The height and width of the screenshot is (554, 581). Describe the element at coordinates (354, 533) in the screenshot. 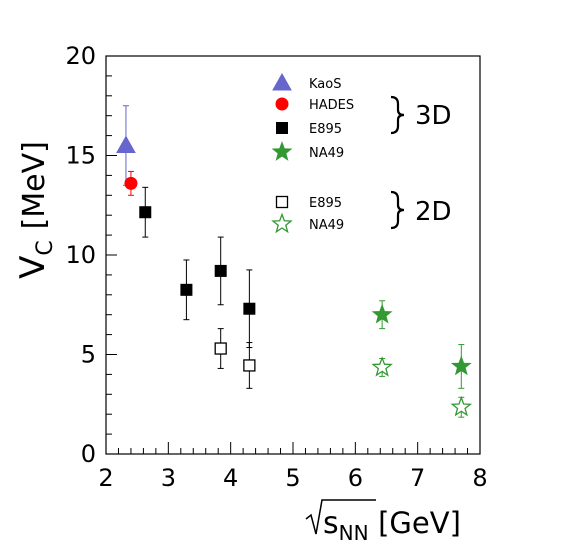

I see `x-axis-label-sub: NN` at that location.